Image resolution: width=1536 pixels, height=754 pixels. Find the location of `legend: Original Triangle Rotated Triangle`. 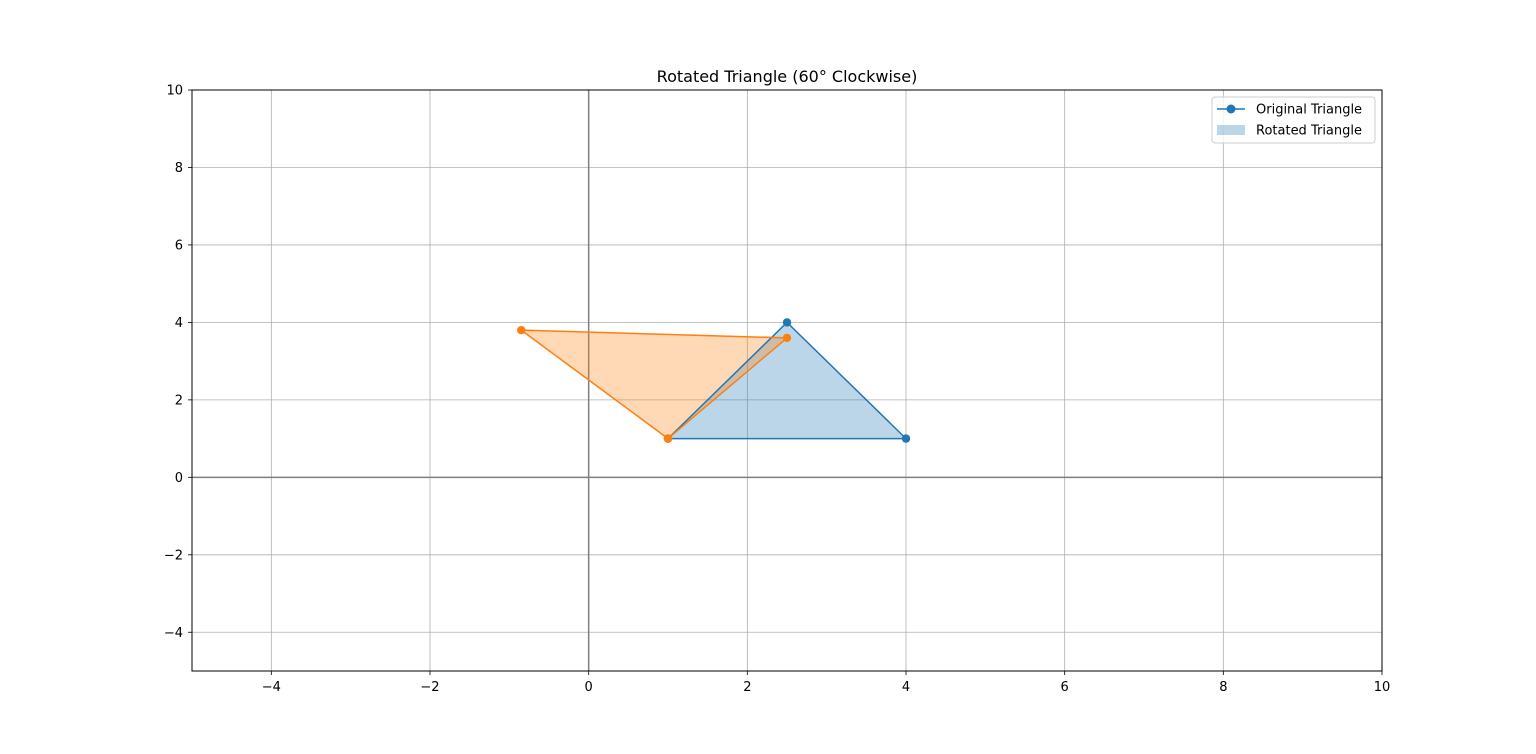

legend: Original Triangle Rotated Triangle is located at coordinates (1293, 120).